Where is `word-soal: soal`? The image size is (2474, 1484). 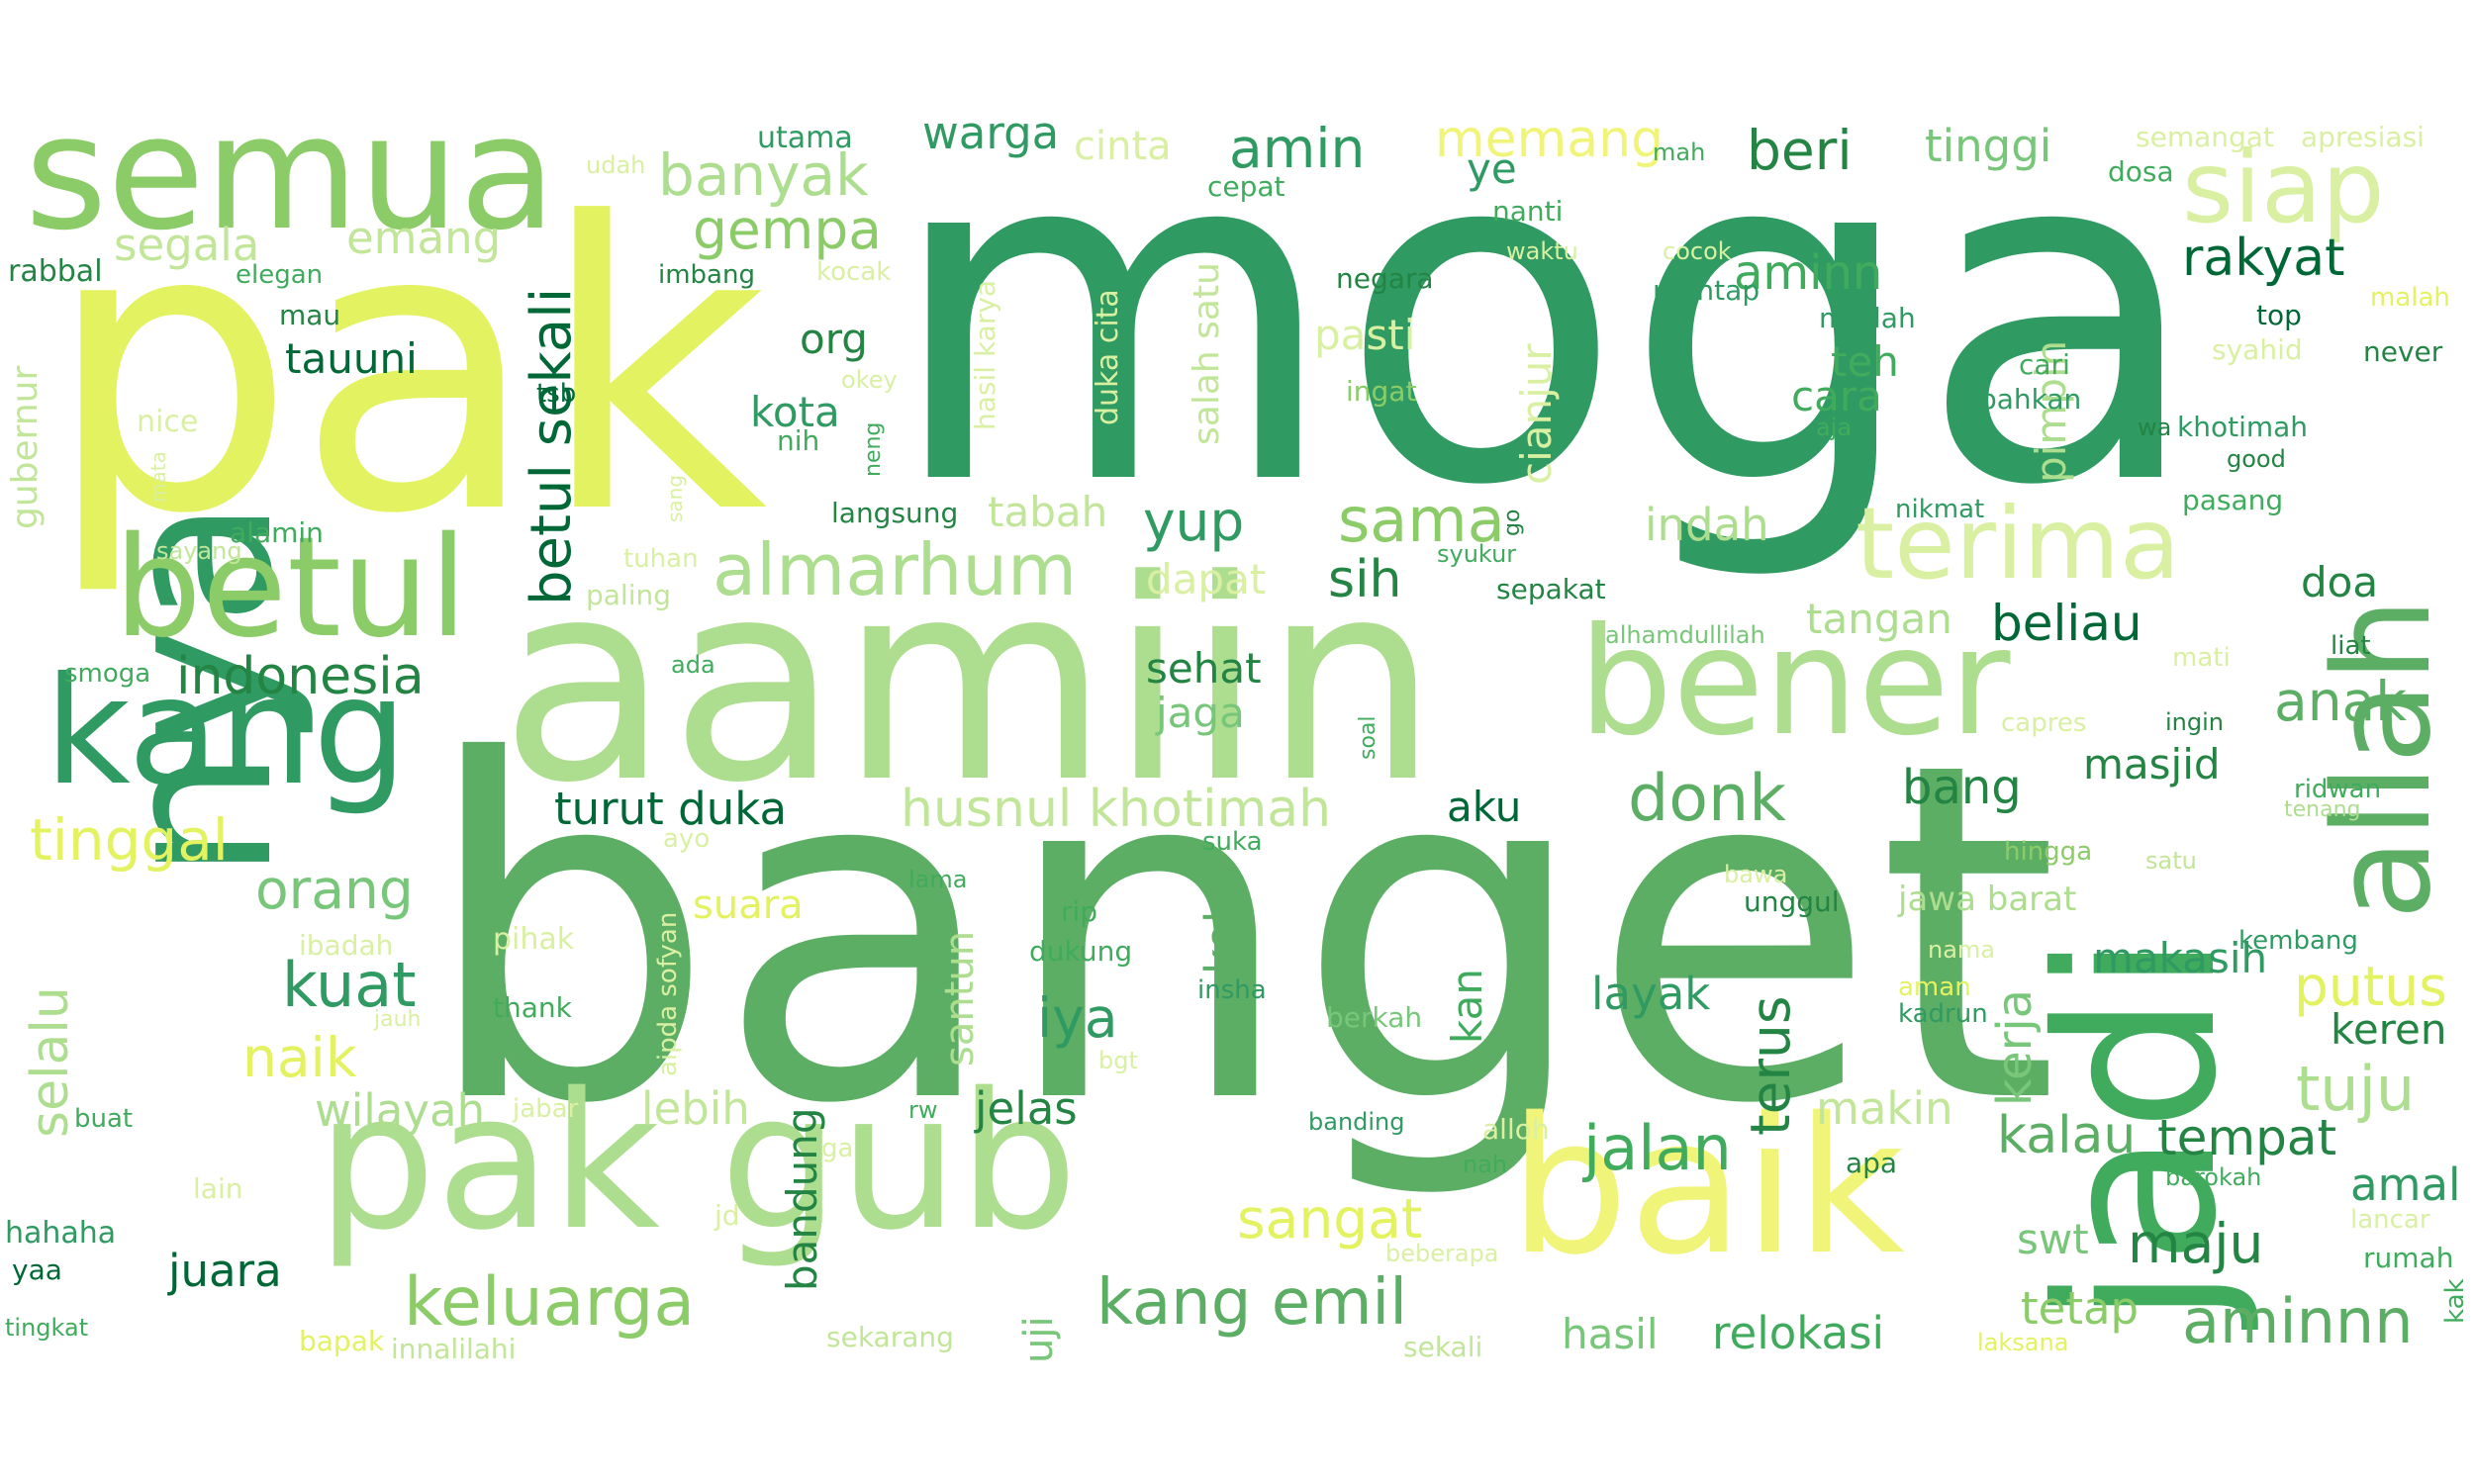
word-soal: soal is located at coordinates (1368, 737).